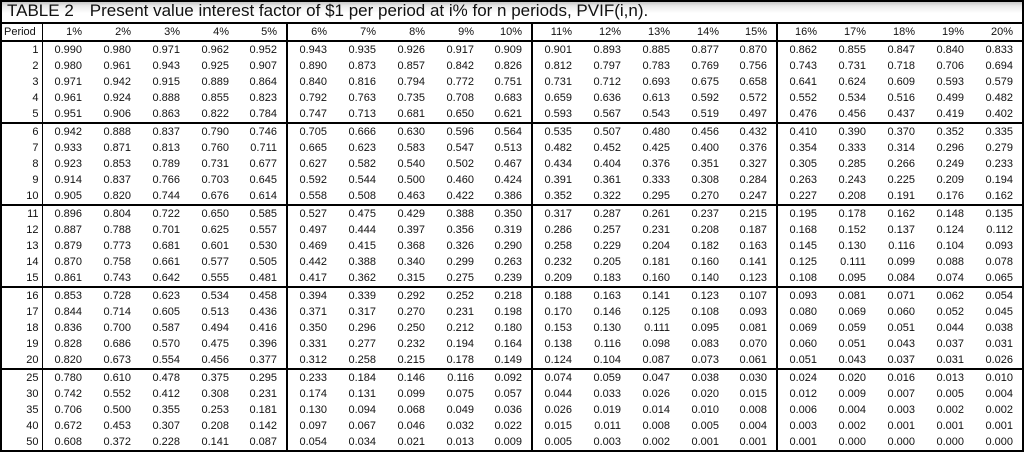  What do you see at coordinates (166, 262) in the screenshot?
I see `value-cell: 0.661` at bounding box center [166, 262].